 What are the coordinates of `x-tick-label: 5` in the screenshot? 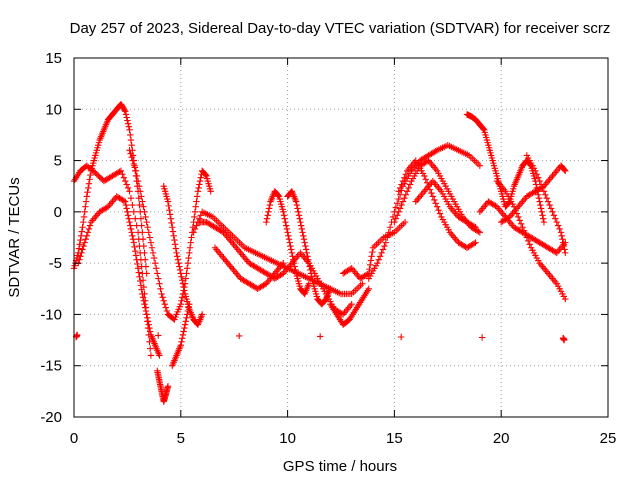 It's located at (181, 438).